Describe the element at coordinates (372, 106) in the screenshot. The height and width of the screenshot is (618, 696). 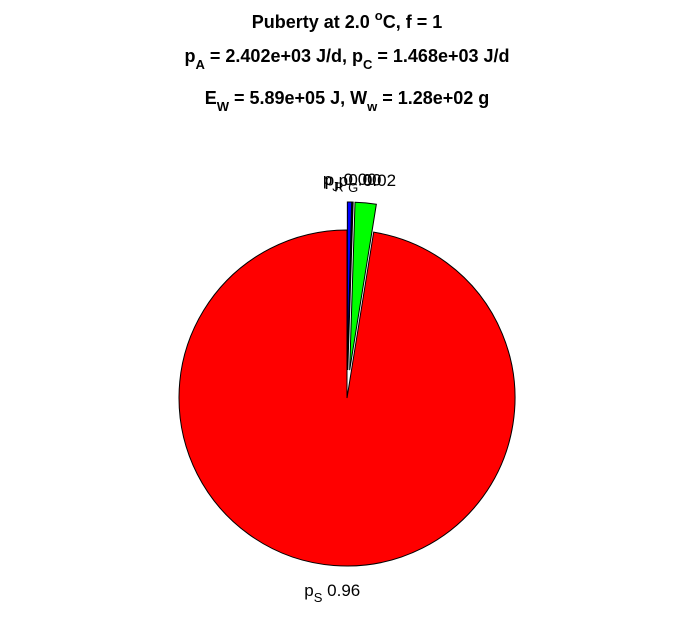
I see `title-part: w` at that location.